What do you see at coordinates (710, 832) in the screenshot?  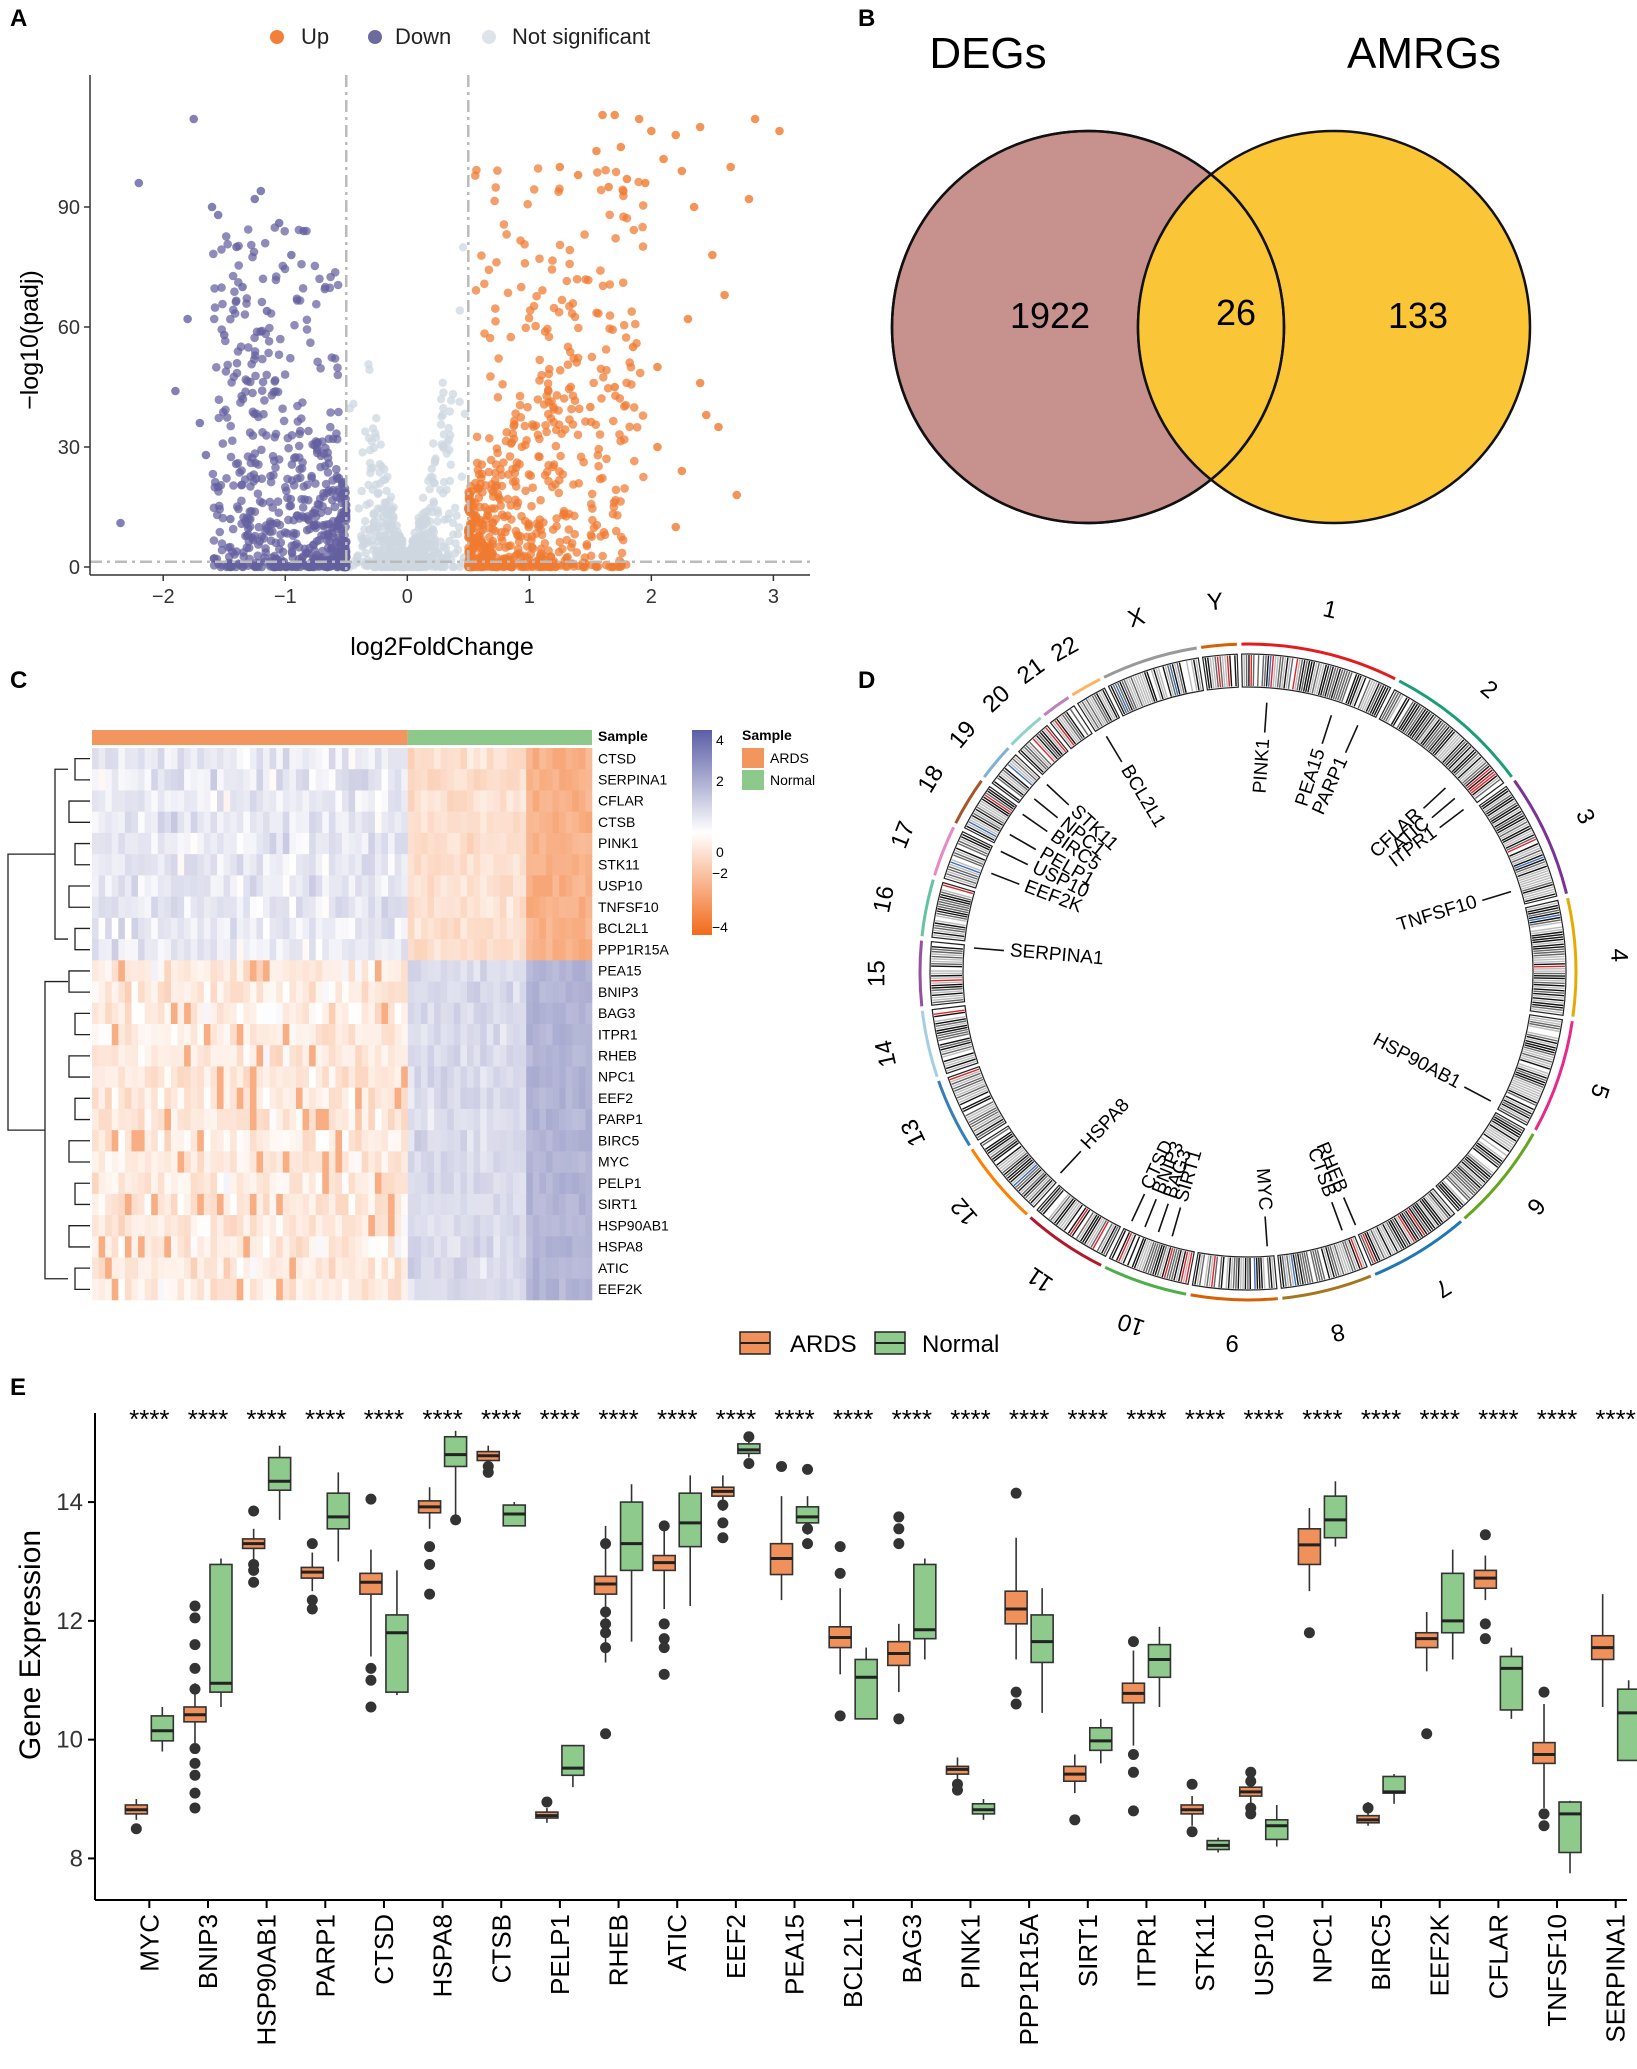 I see `heatmap-color-scale: 4 2 0 −2 −4` at bounding box center [710, 832].